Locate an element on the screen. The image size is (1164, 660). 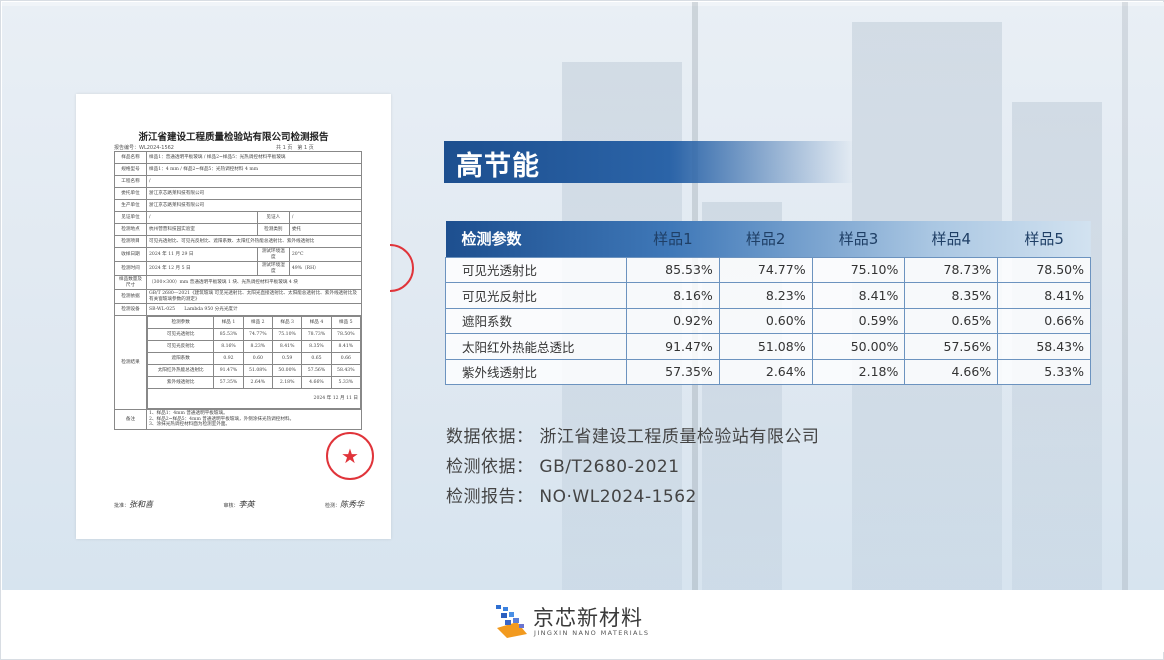
value-cell: 0.60% is located at coordinates (765, 320).